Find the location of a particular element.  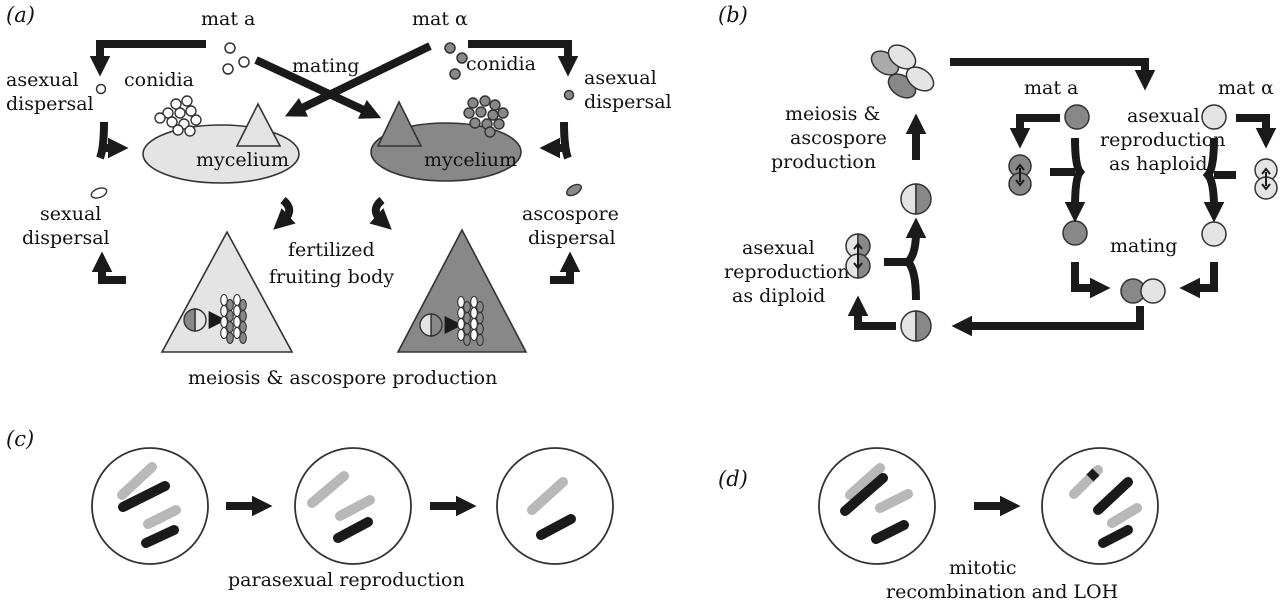

ascospore-light is located at coordinates (99, 193).